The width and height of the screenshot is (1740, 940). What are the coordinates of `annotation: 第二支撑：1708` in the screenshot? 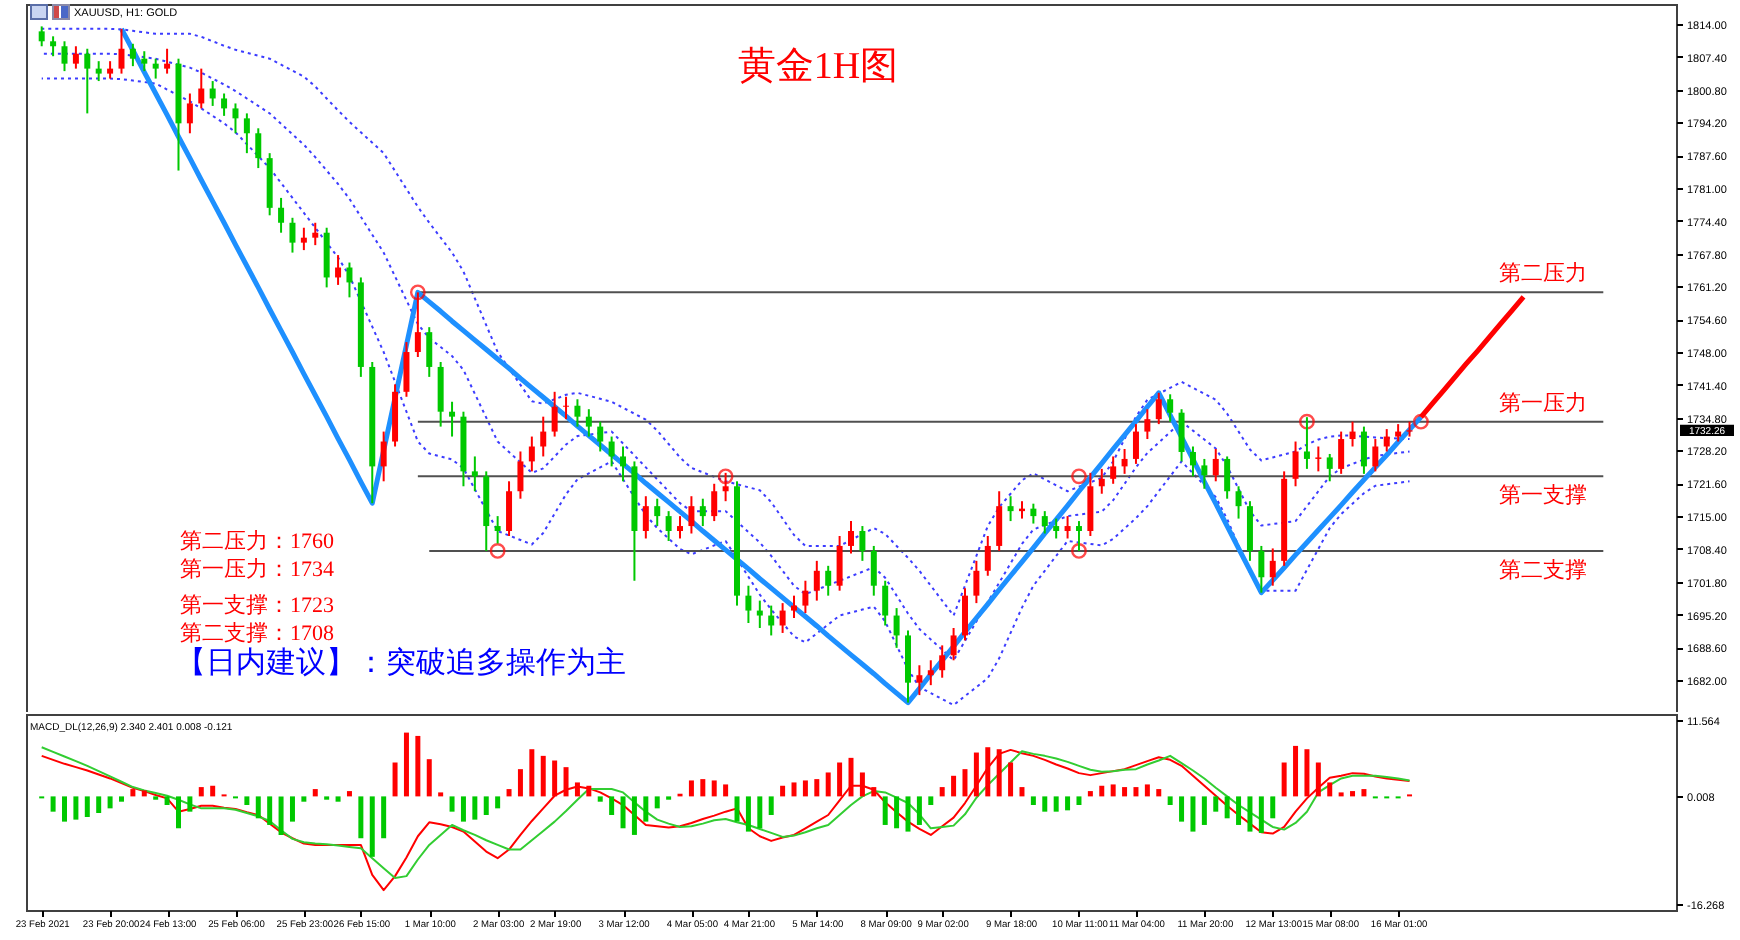 It's located at (257, 633).